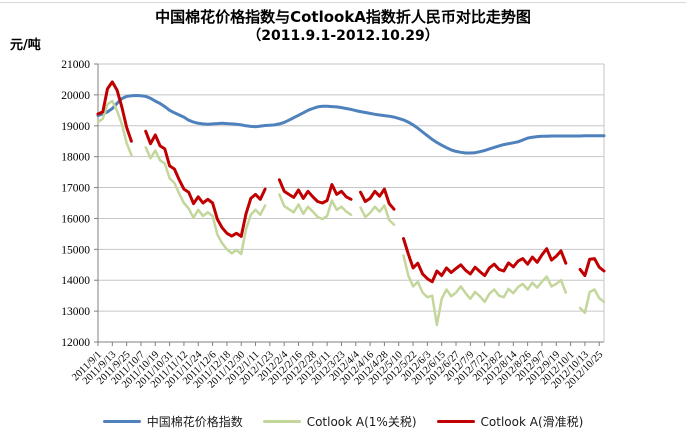  I want to click on y-tick-label: 21000, so click(75, 65).